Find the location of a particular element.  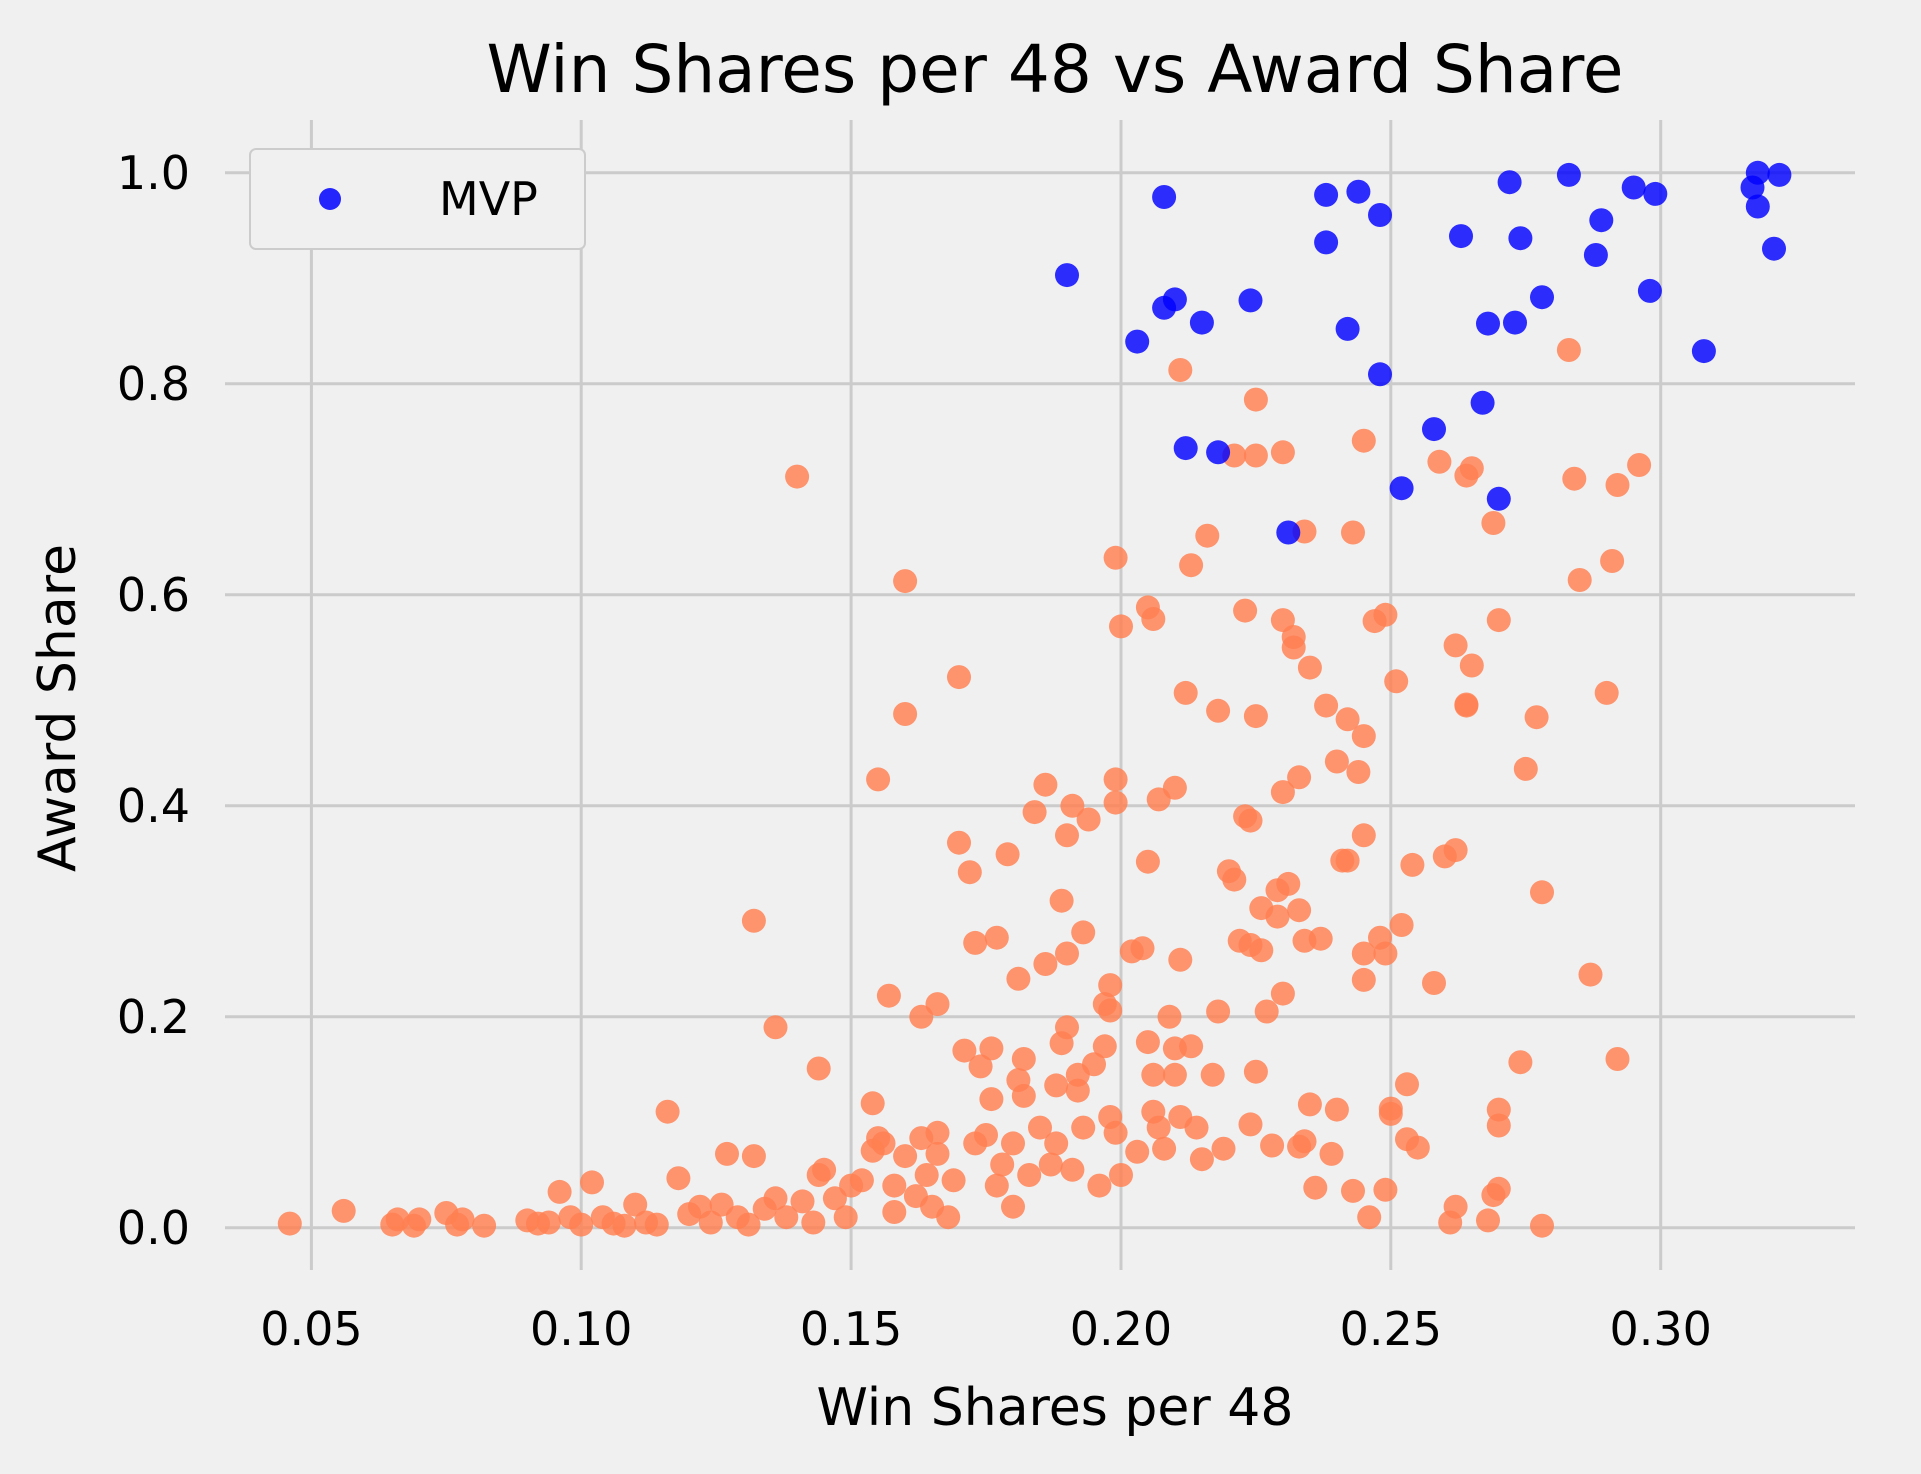

x-tick-label: 0.10 is located at coordinates (581, 1329).